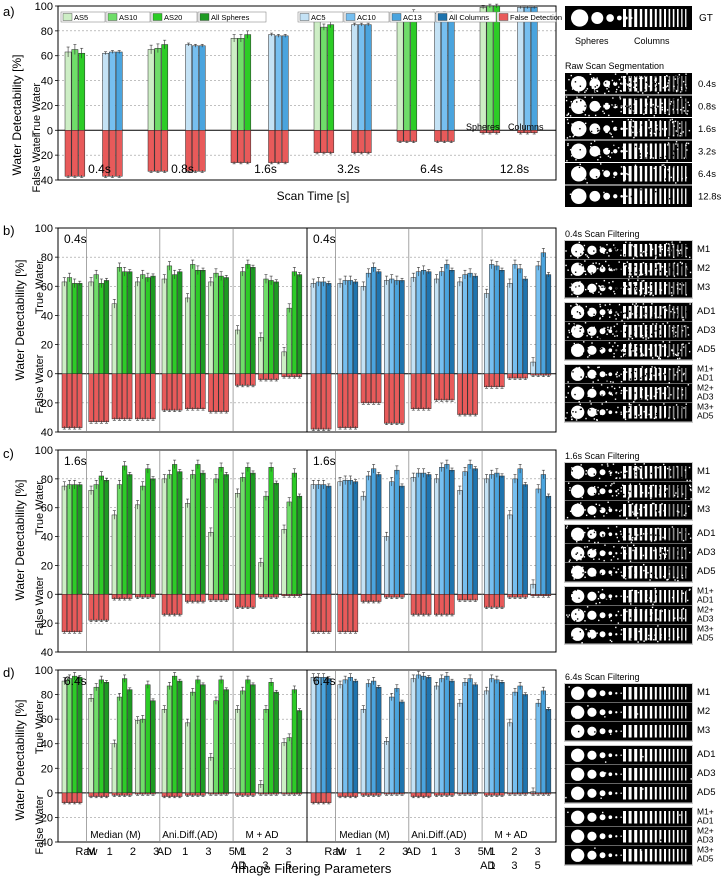 Image resolution: width=725 pixels, height=878 pixels. What do you see at coordinates (17, 115) in the screenshot?
I see `y-axis-title-a: Water Detectability [%]` at bounding box center [17, 115].